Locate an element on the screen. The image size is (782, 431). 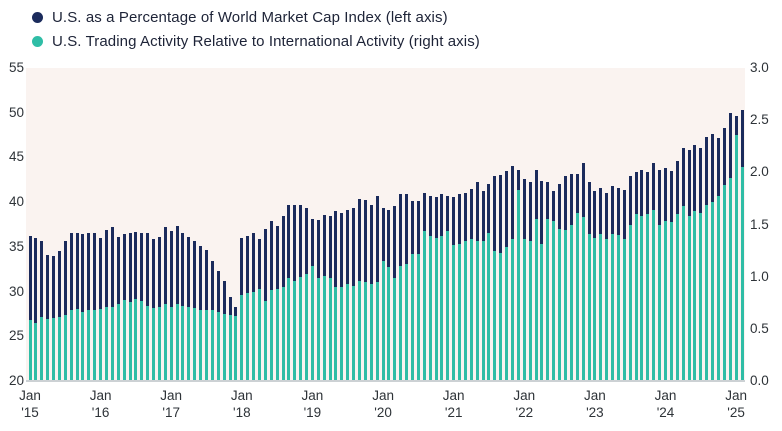
right-axis-tick-label: 0.0 is located at coordinates (759, 380).